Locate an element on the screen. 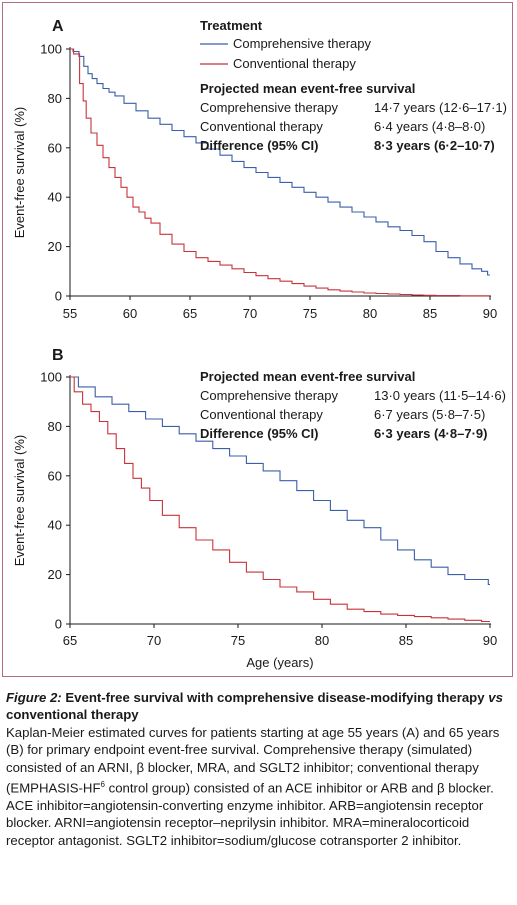 The height and width of the screenshot is (905, 517). annotation-row-value: 14·7 years (12·6–17·1) is located at coordinates (440, 107).